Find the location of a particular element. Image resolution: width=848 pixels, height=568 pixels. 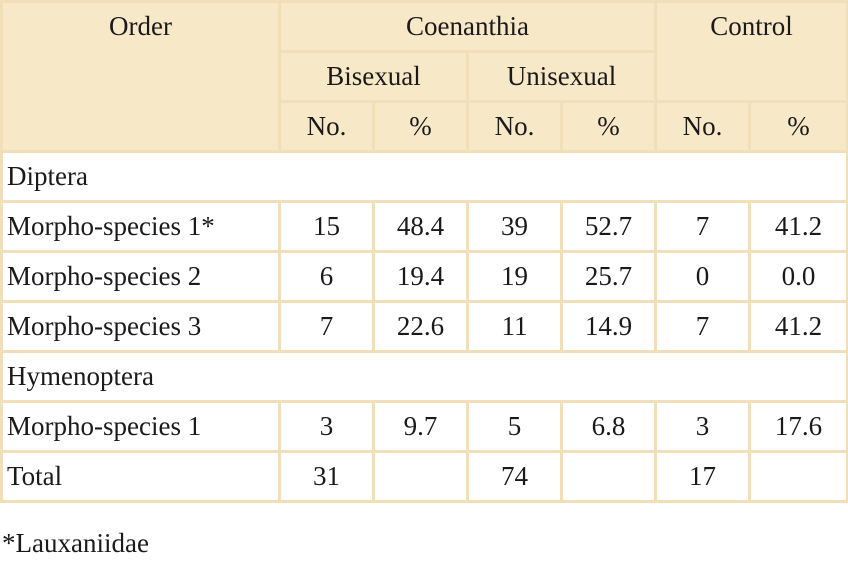

total-bisexual-no: 31 is located at coordinates (326, 476).